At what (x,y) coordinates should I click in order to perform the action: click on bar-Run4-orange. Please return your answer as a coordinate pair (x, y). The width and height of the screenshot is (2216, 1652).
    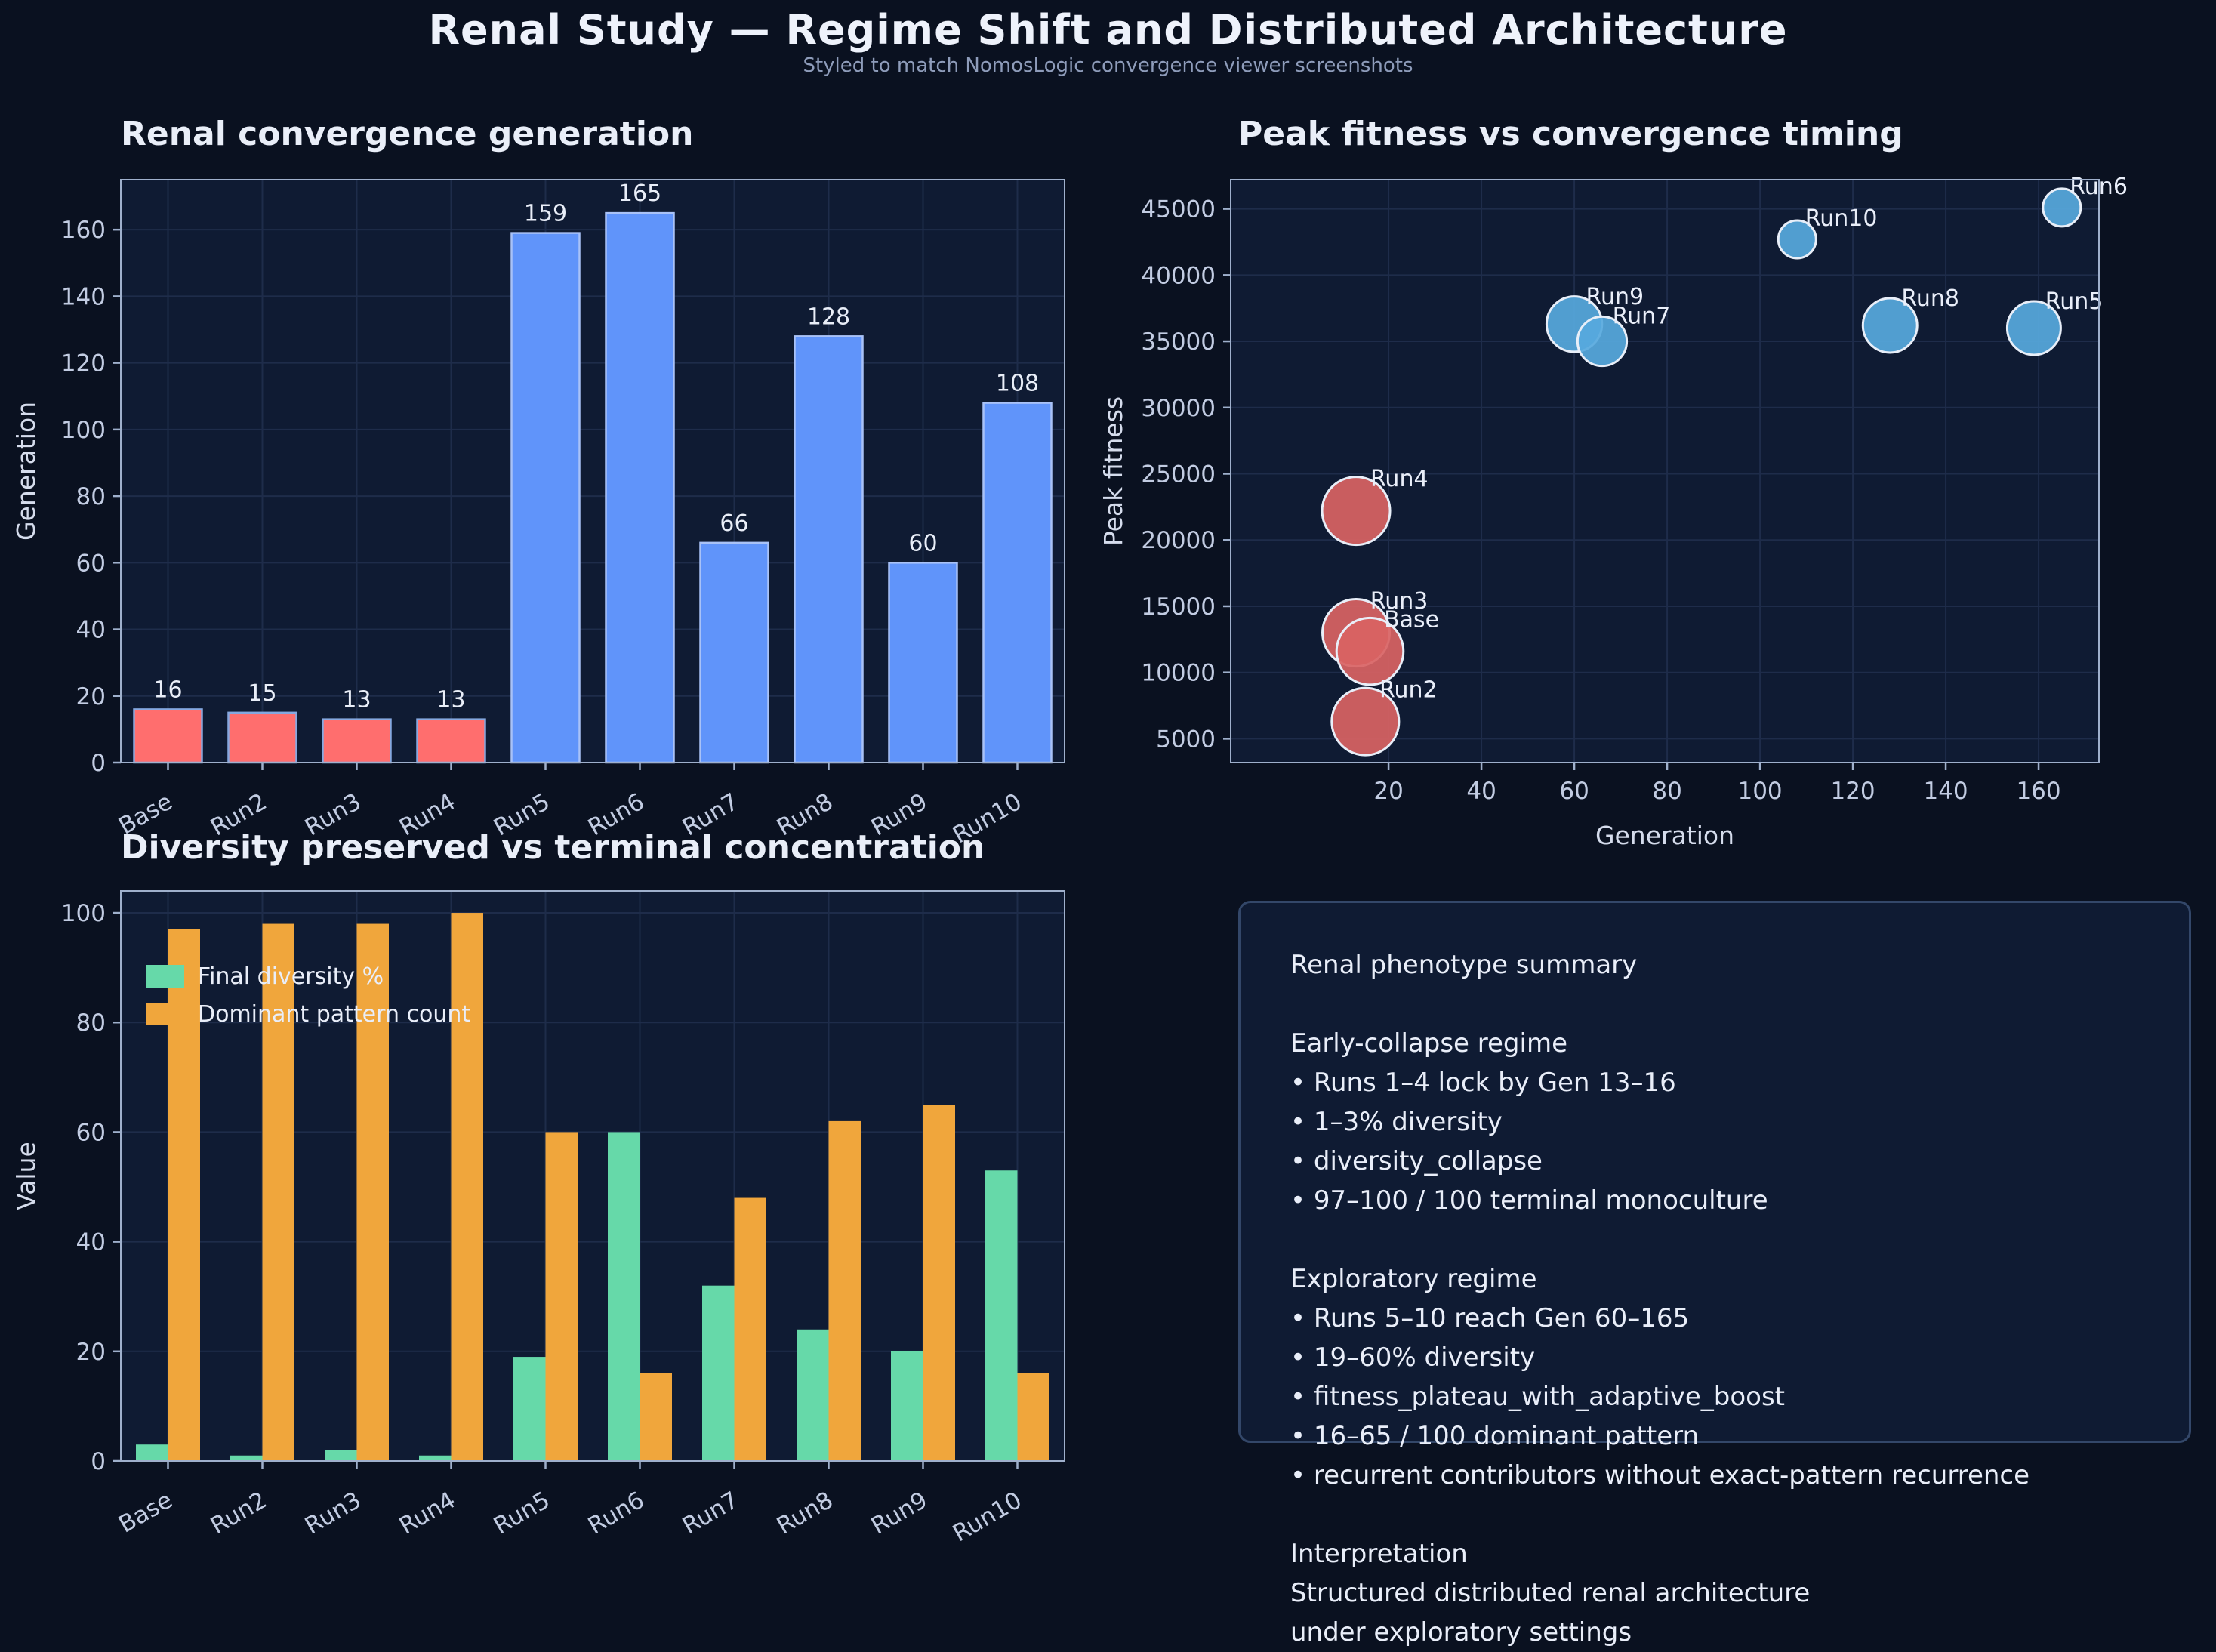
    Looking at the image, I should click on (467, 1187).